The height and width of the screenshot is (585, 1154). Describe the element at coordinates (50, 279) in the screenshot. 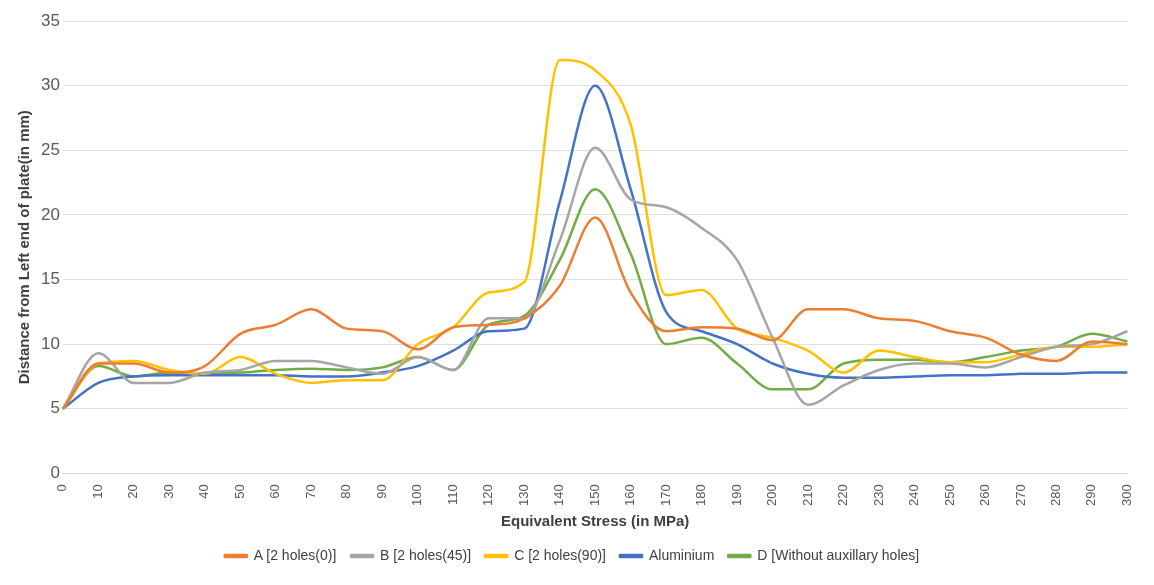

I see `y-tick-label: 15` at that location.